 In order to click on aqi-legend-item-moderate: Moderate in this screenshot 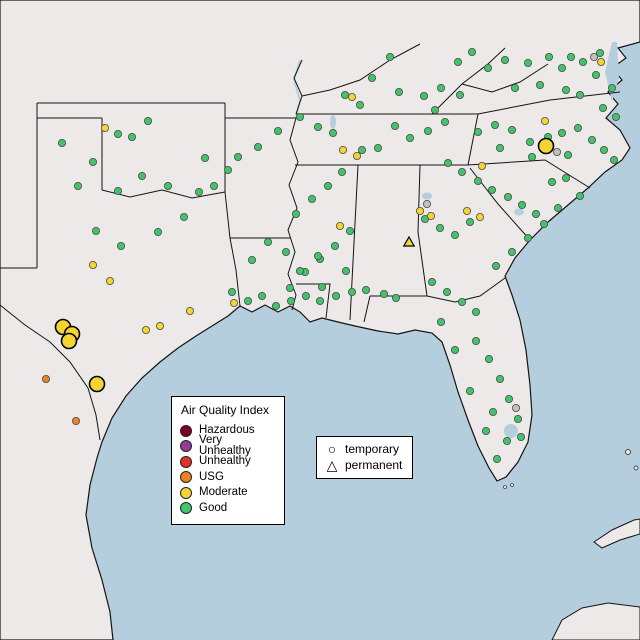, I will do `click(228, 493)`.